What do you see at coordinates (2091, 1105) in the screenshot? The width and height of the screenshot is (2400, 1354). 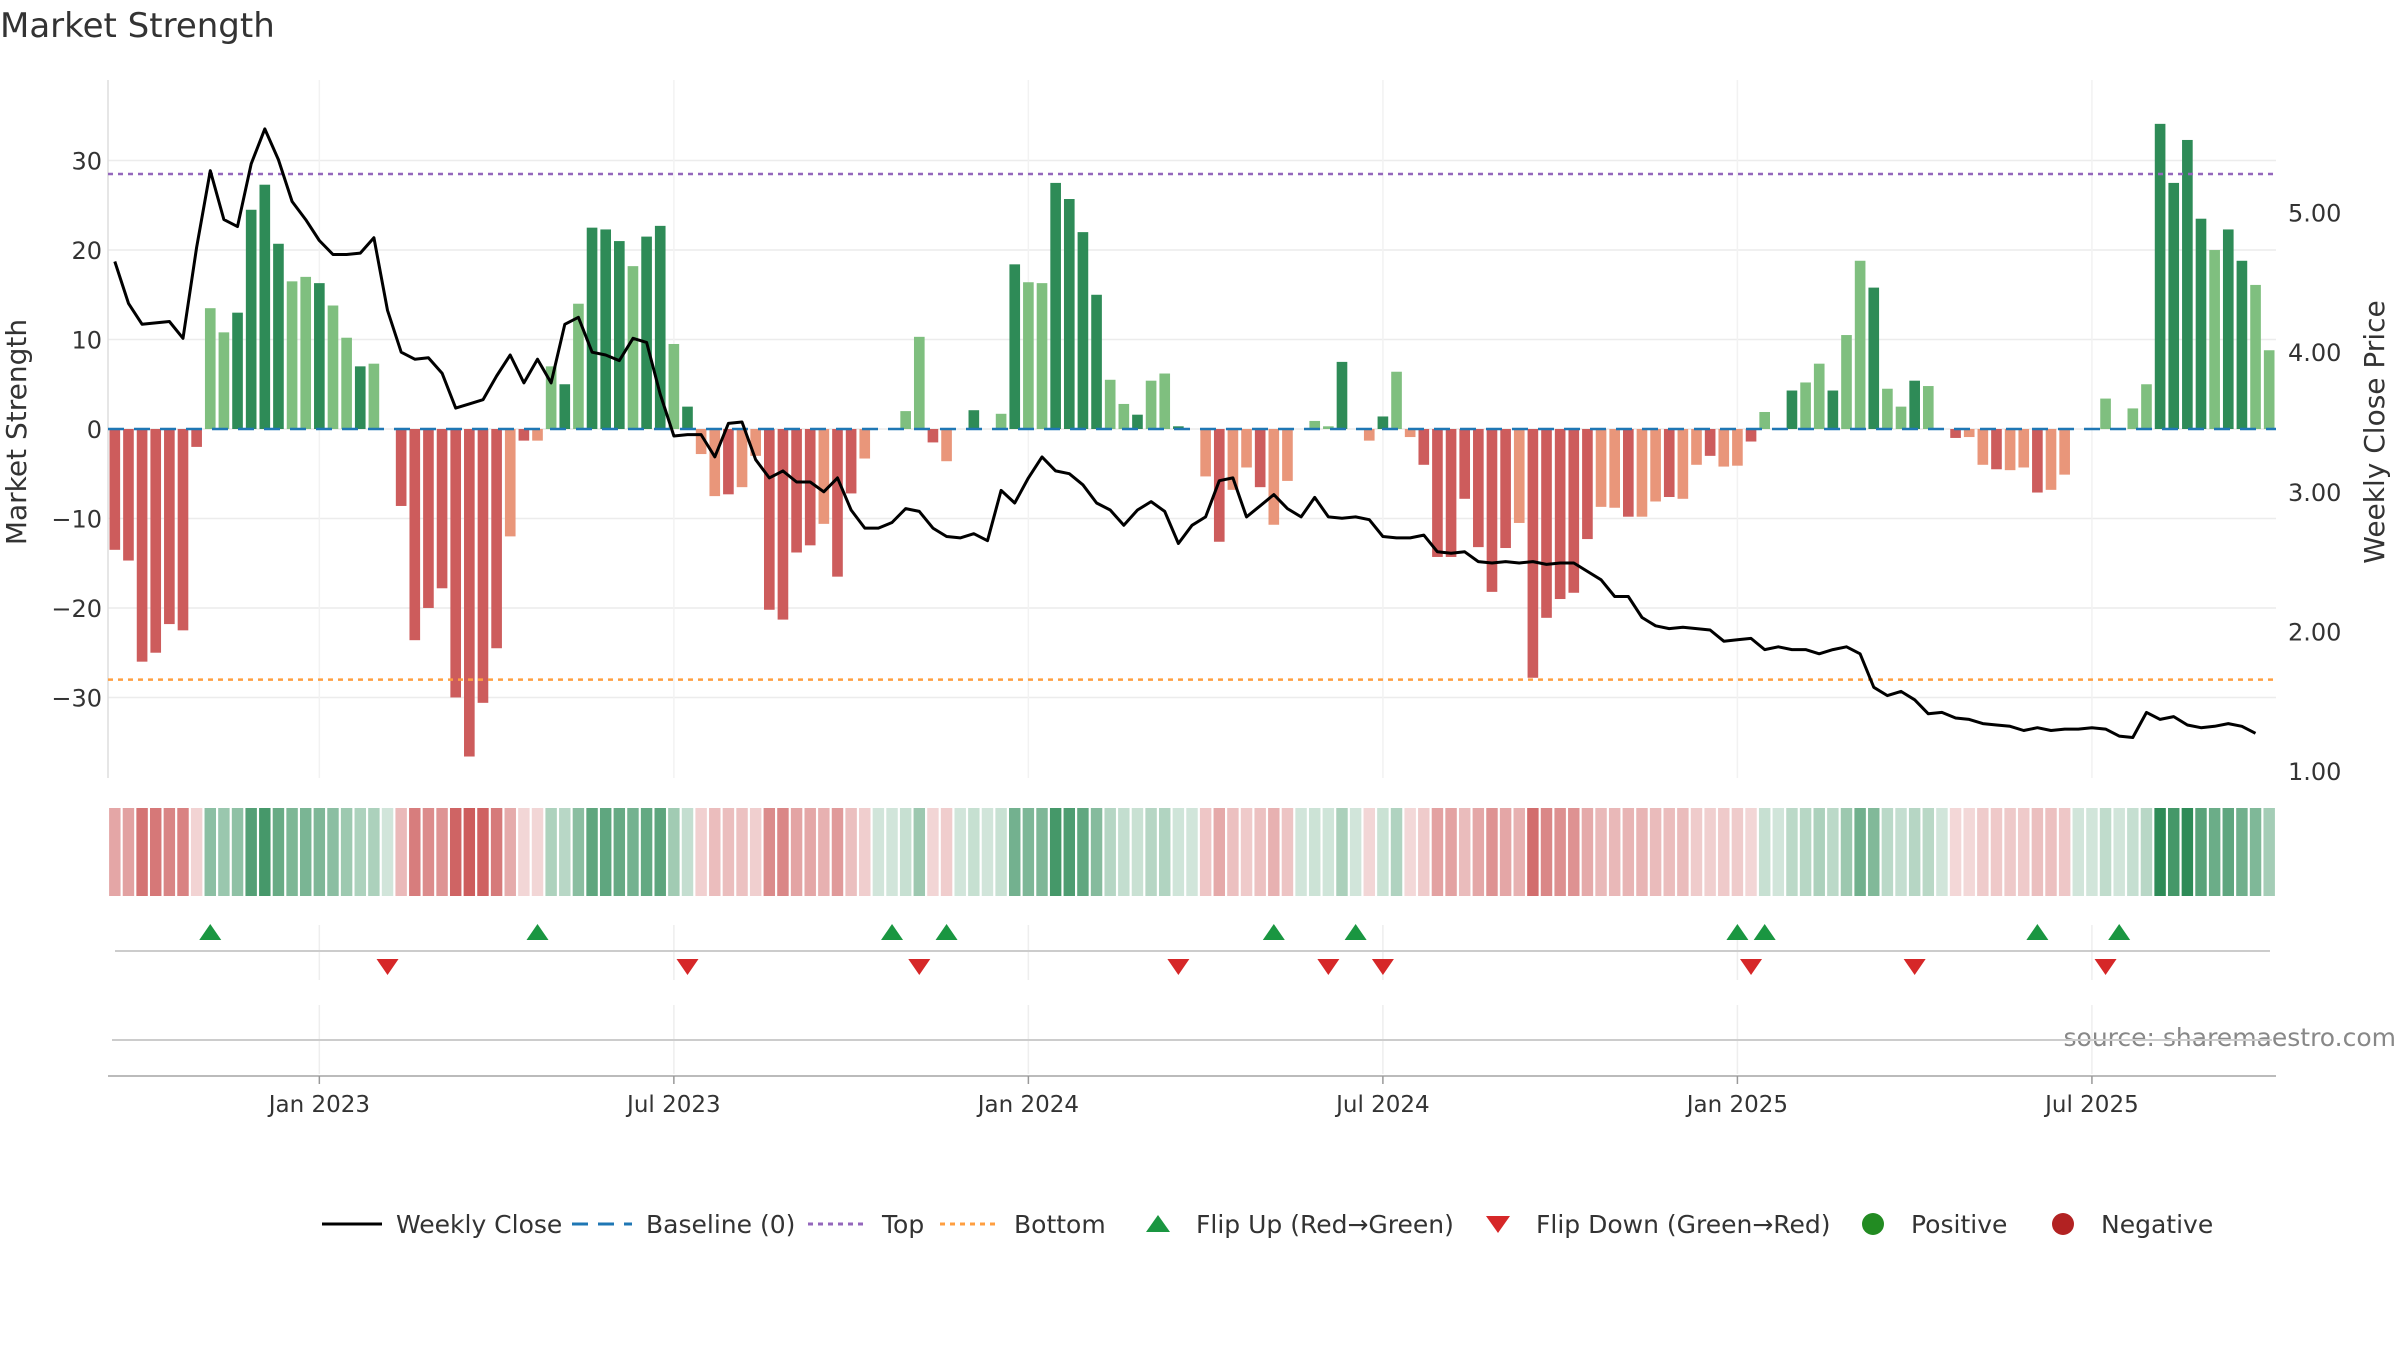 I see `x-tick-label: Jul 2025` at bounding box center [2091, 1105].